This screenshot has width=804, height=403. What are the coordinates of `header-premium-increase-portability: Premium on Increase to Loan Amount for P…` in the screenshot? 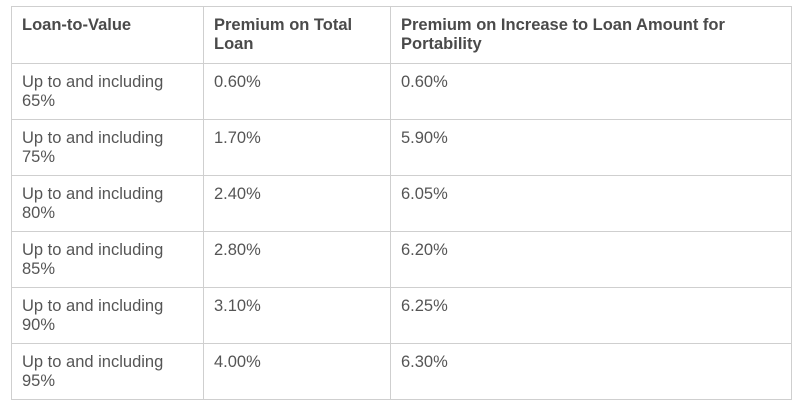 It's located at (591, 35).